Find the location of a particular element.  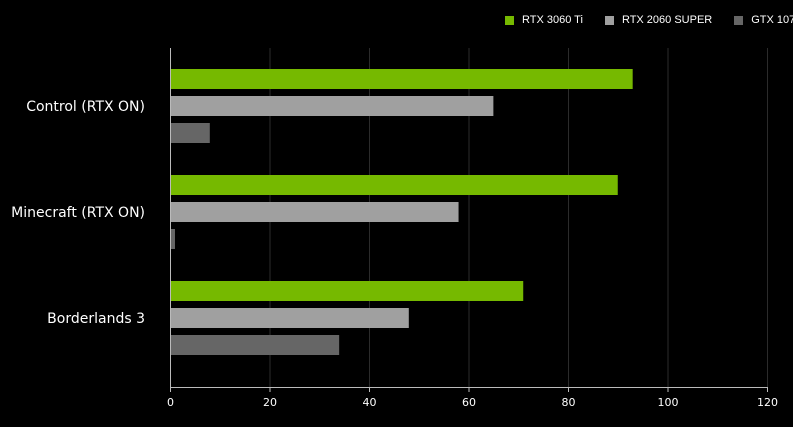

x-tick-label-120: 120 is located at coordinates (767, 402).